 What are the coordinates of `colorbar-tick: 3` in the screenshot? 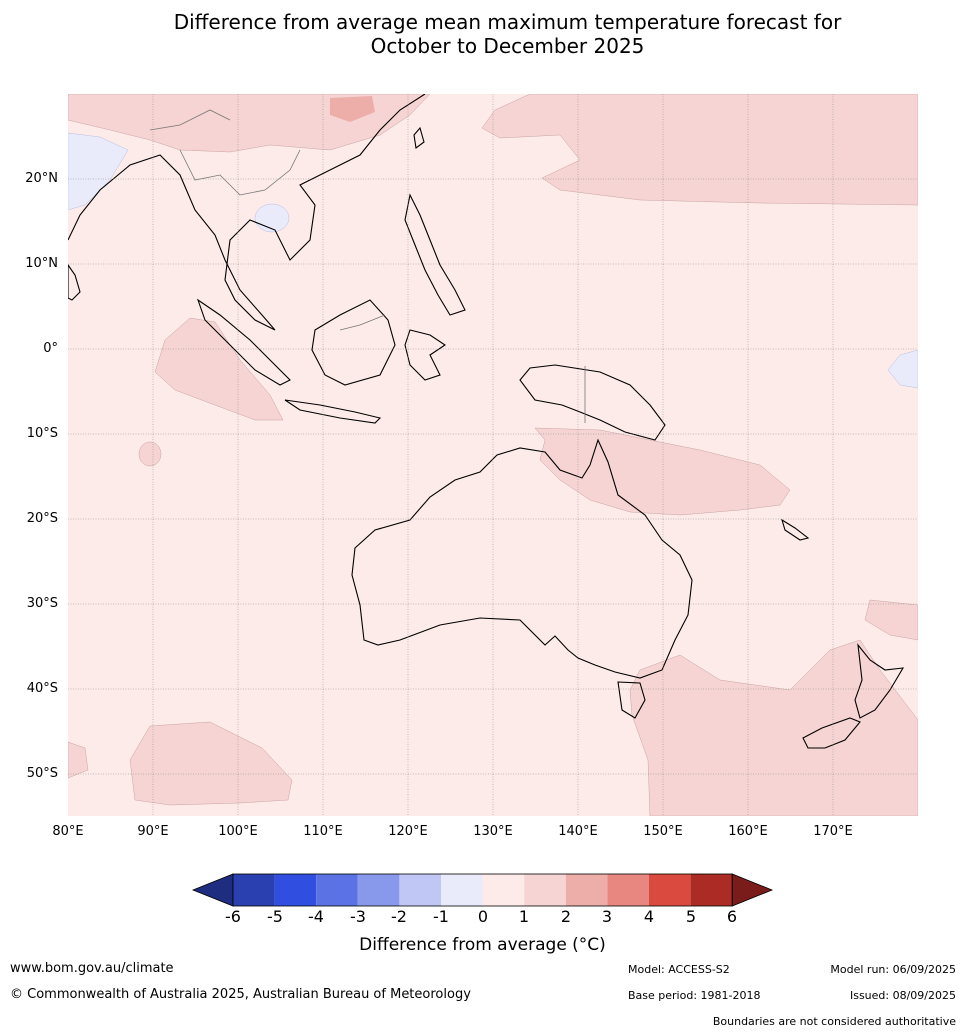 It's located at (607, 916).